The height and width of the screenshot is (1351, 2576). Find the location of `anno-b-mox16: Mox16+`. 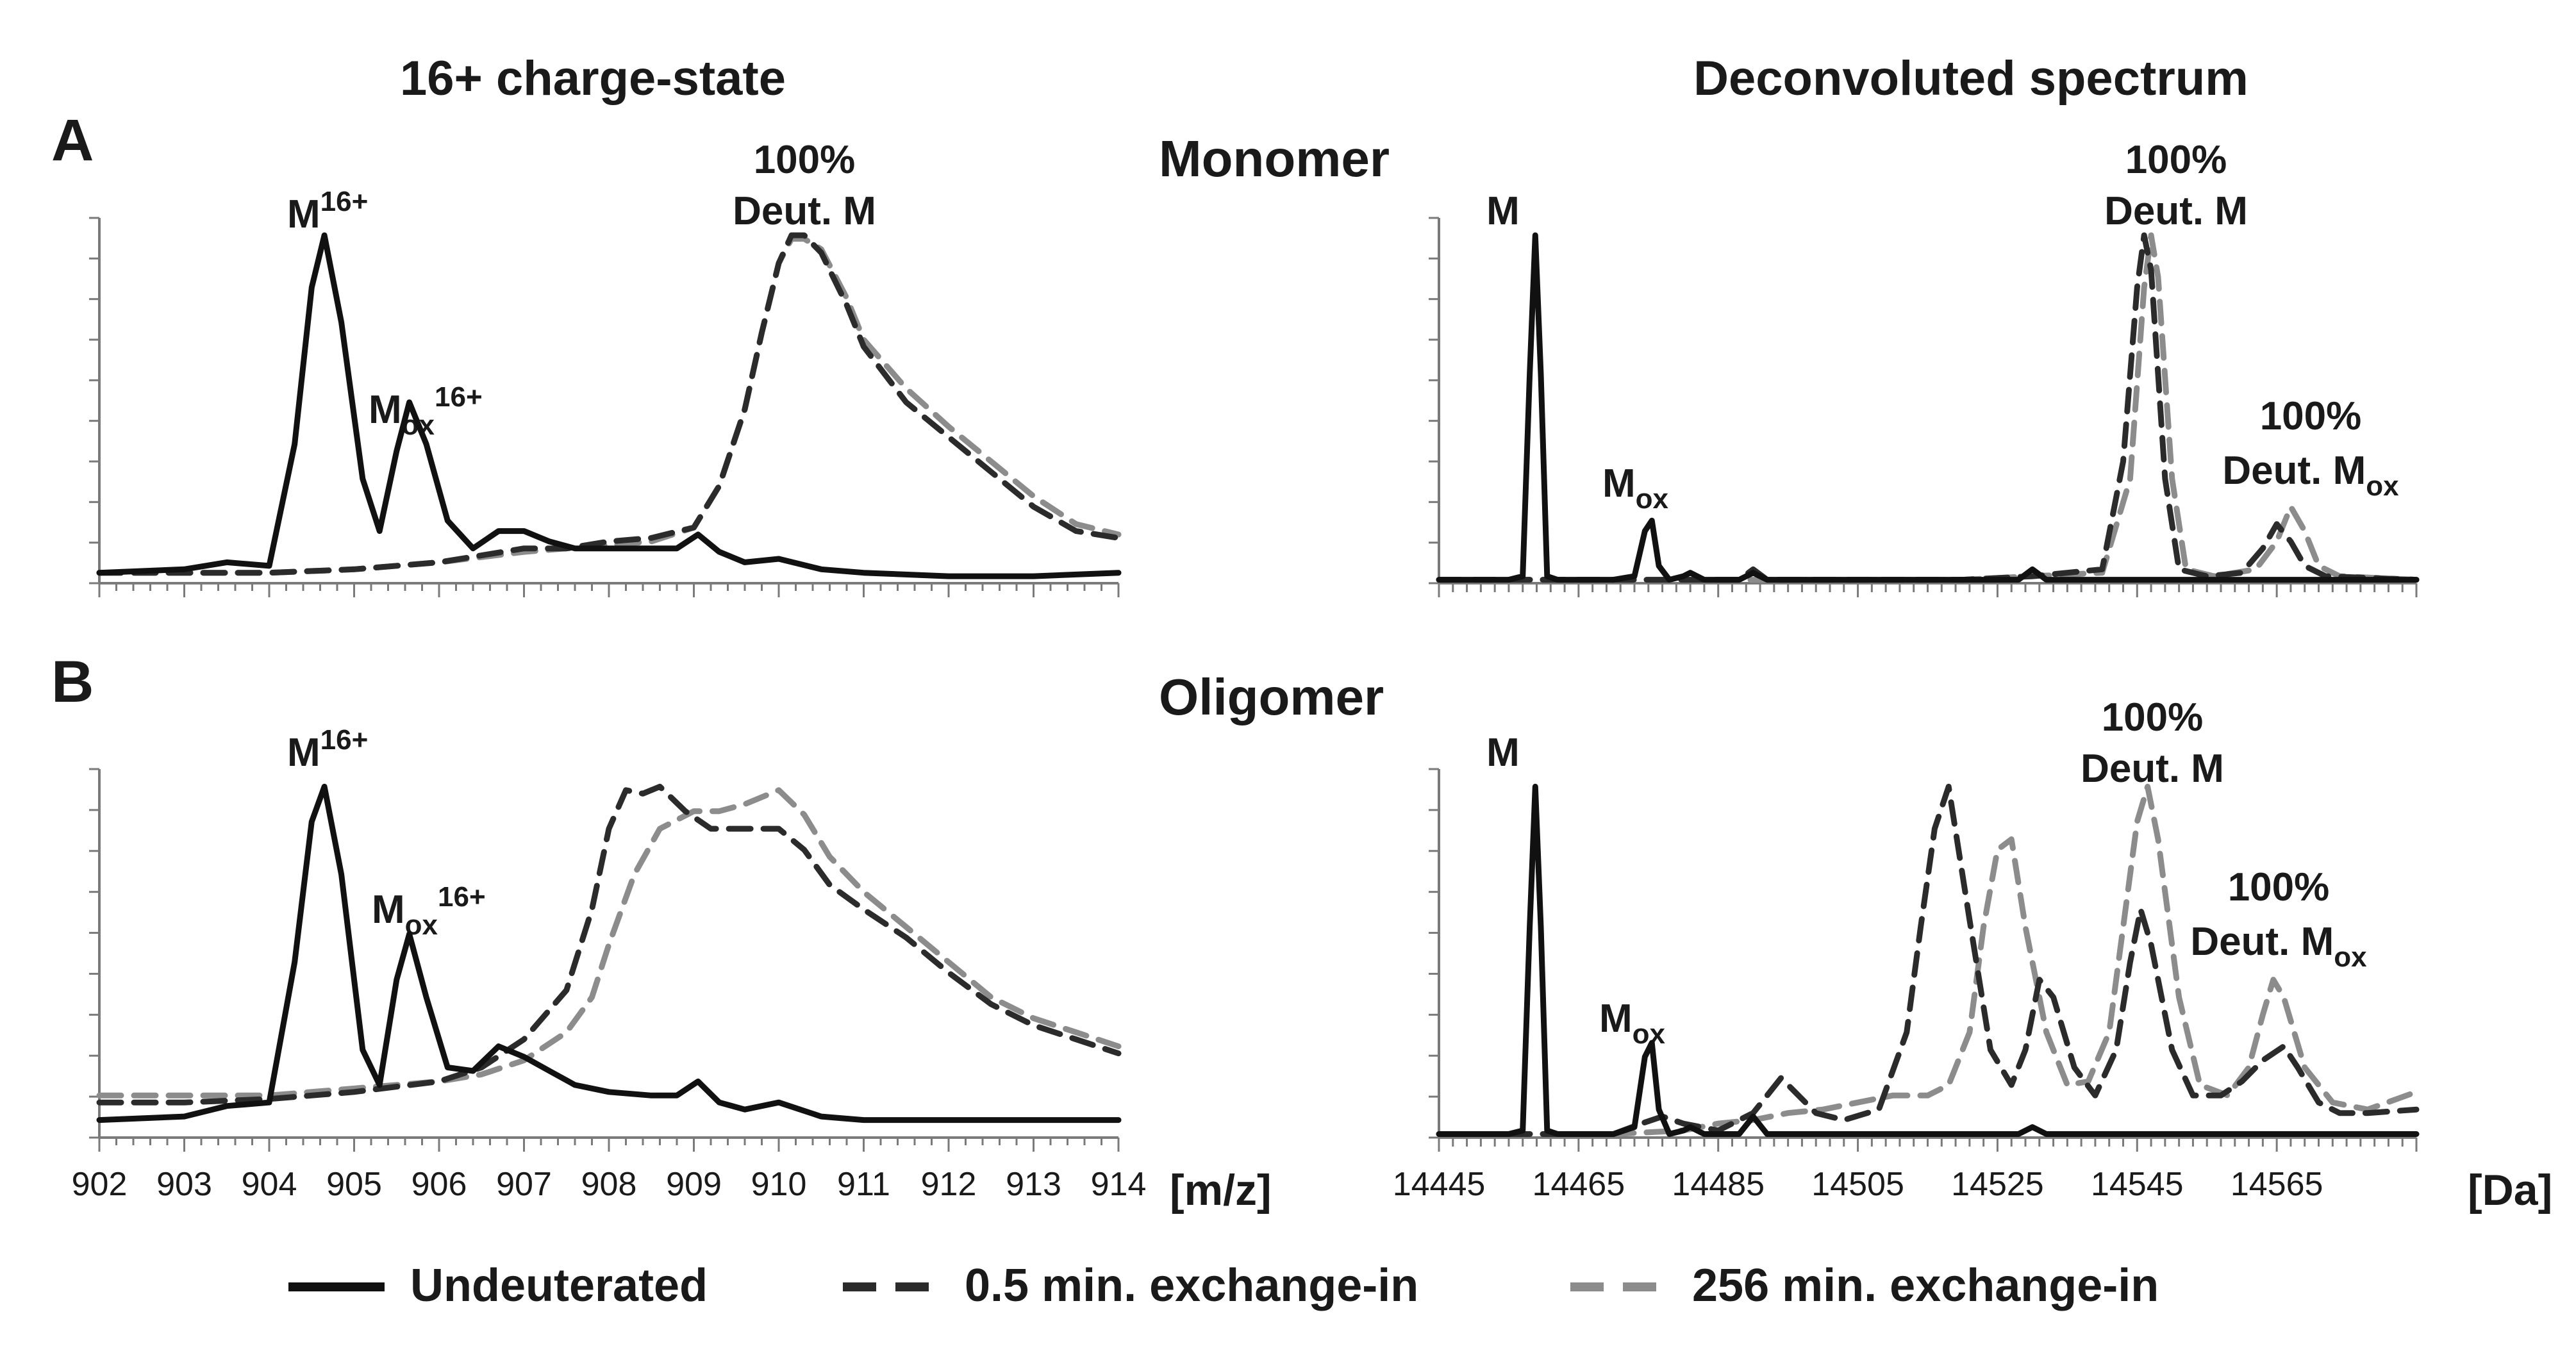

anno-b-mox16: Mox16+ is located at coordinates (429, 911).